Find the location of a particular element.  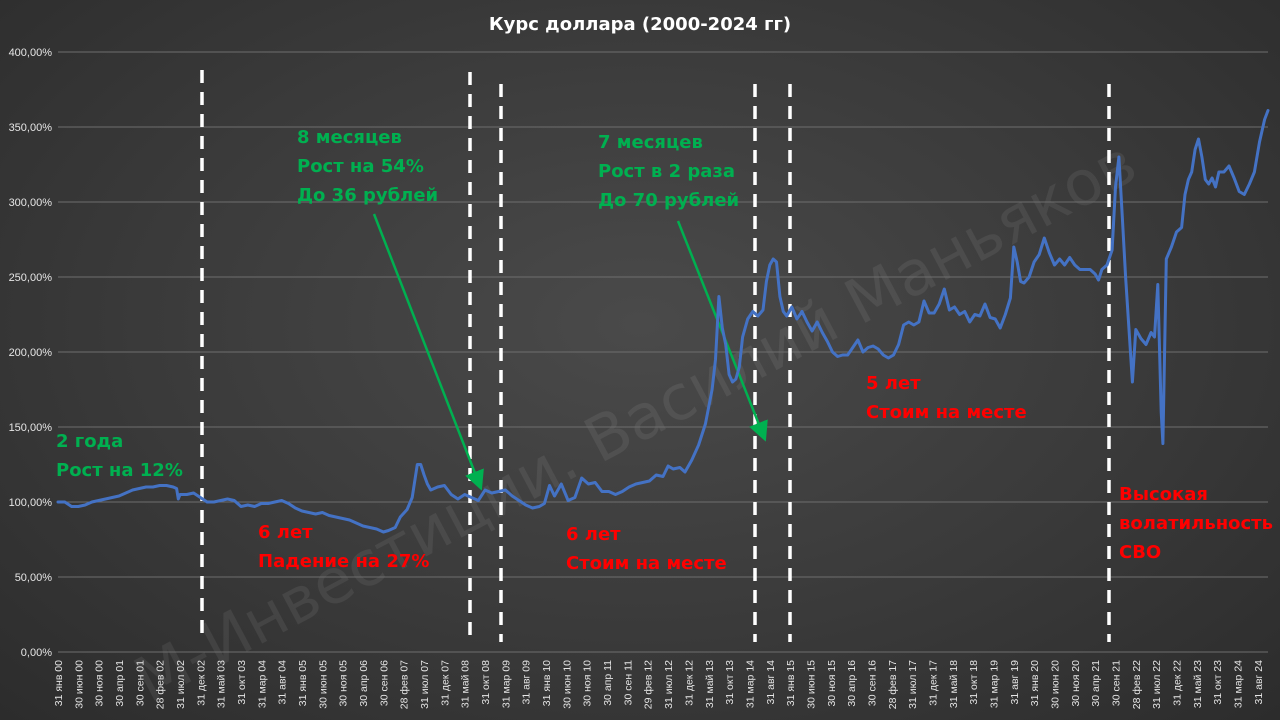

annotation-arrow is located at coordinates (428, 352).